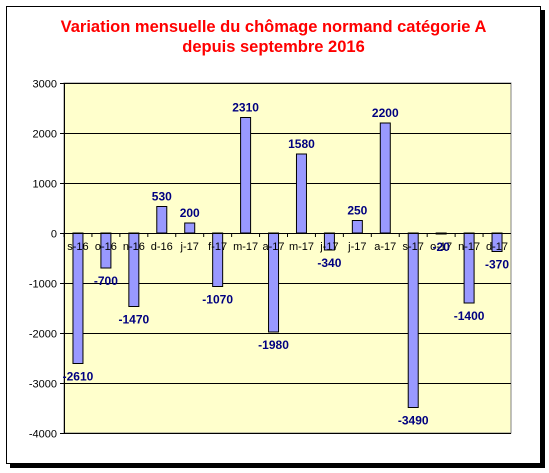  Describe the element at coordinates (45, 185) in the screenshot. I see `y-tick-label: 1000` at that location.